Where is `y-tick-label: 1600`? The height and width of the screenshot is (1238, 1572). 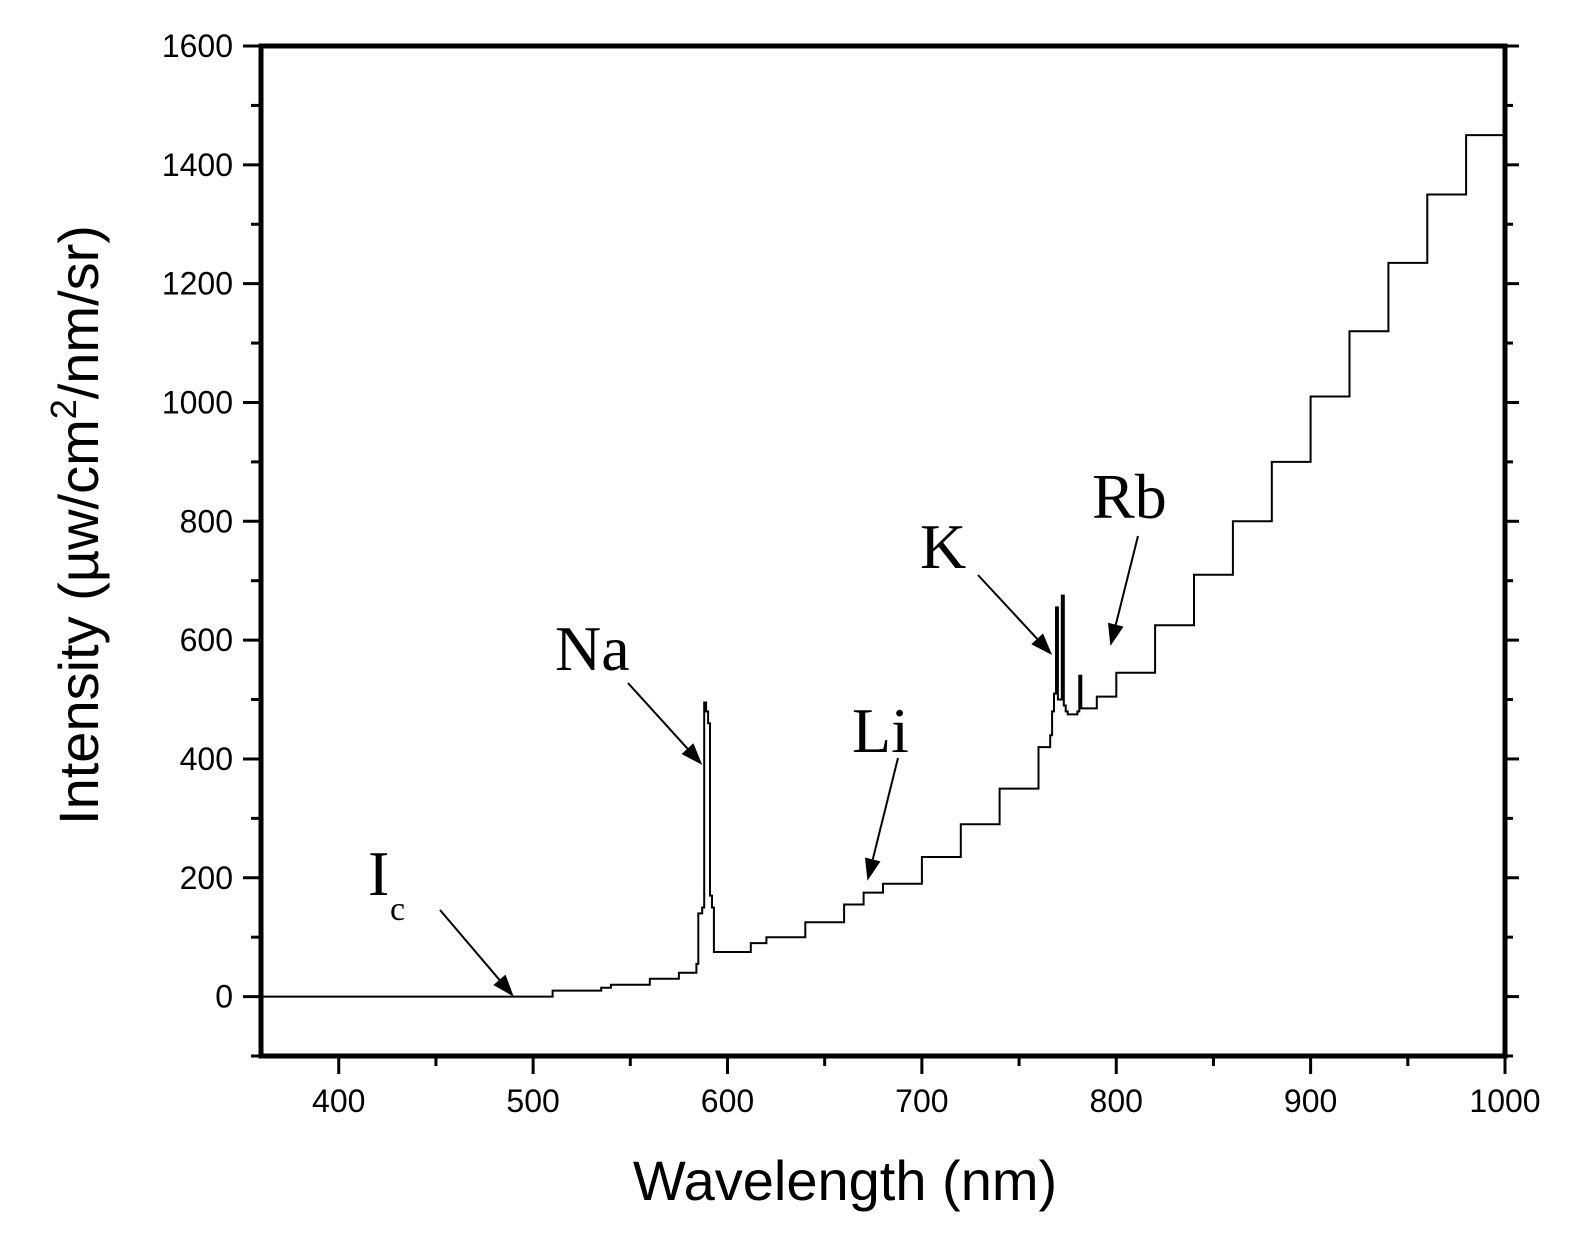
y-tick-label: 1600 is located at coordinates (197, 46).